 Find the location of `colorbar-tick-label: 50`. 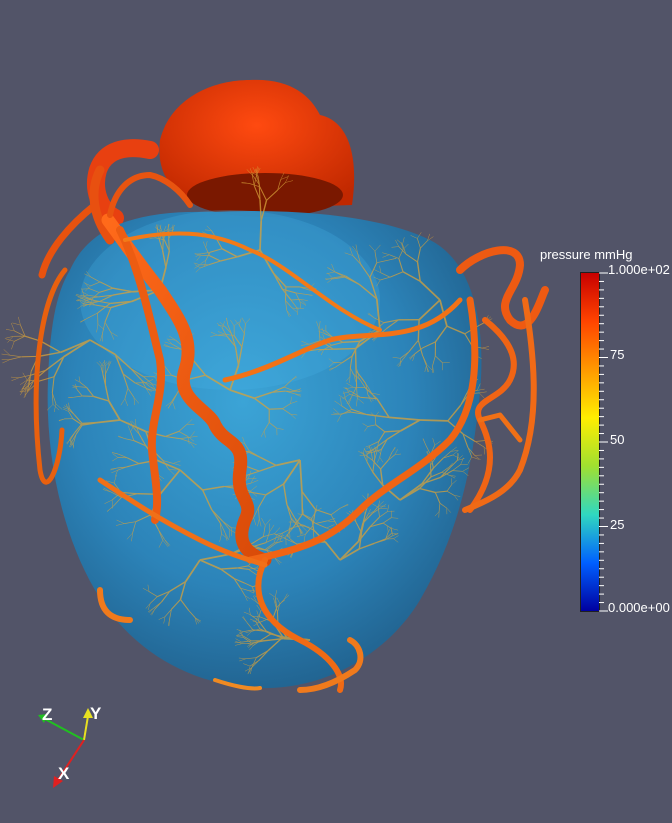

colorbar-tick-label: 50 is located at coordinates (617, 439).